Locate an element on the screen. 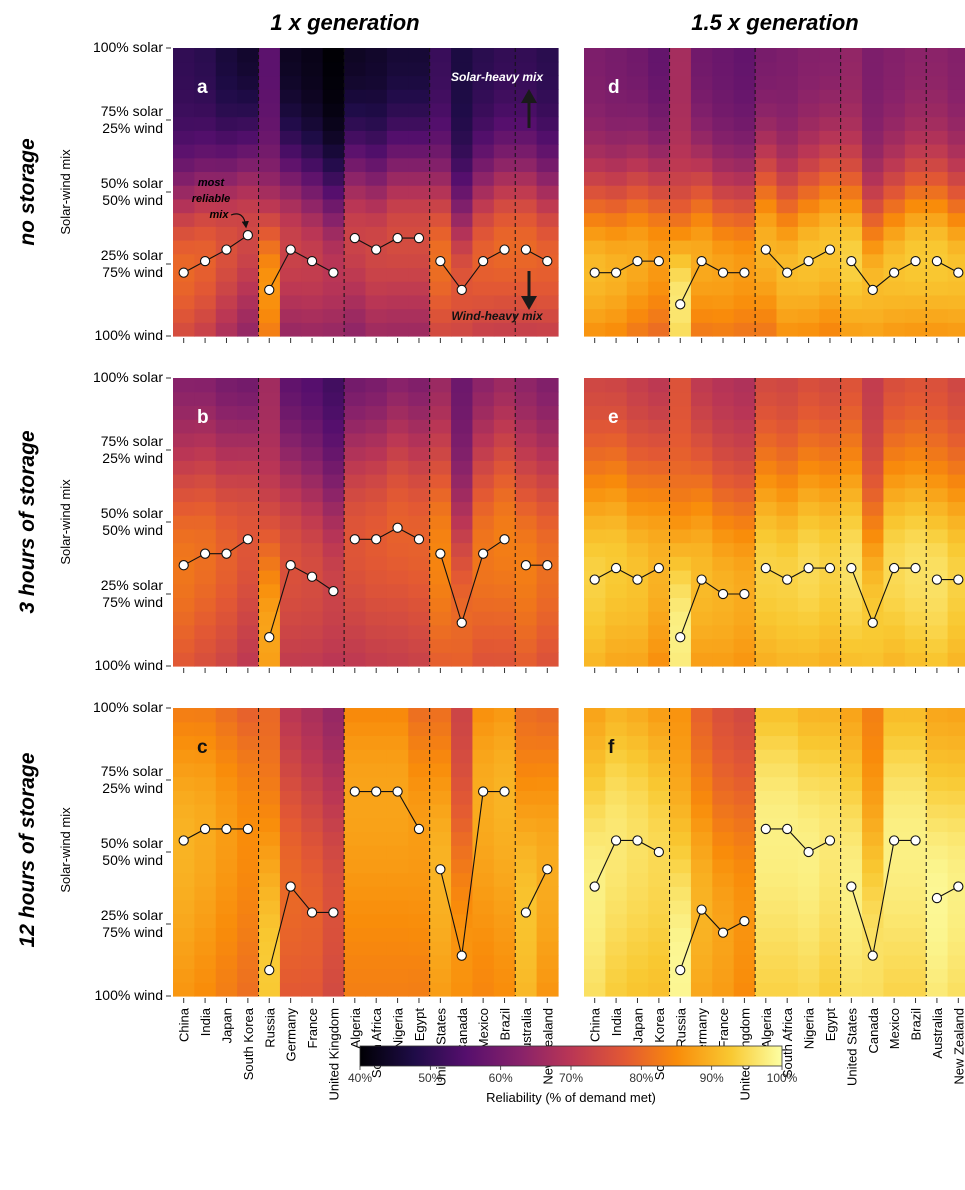 The image size is (965, 1190). optimal-mix-line is located at coordinates (387, 533).